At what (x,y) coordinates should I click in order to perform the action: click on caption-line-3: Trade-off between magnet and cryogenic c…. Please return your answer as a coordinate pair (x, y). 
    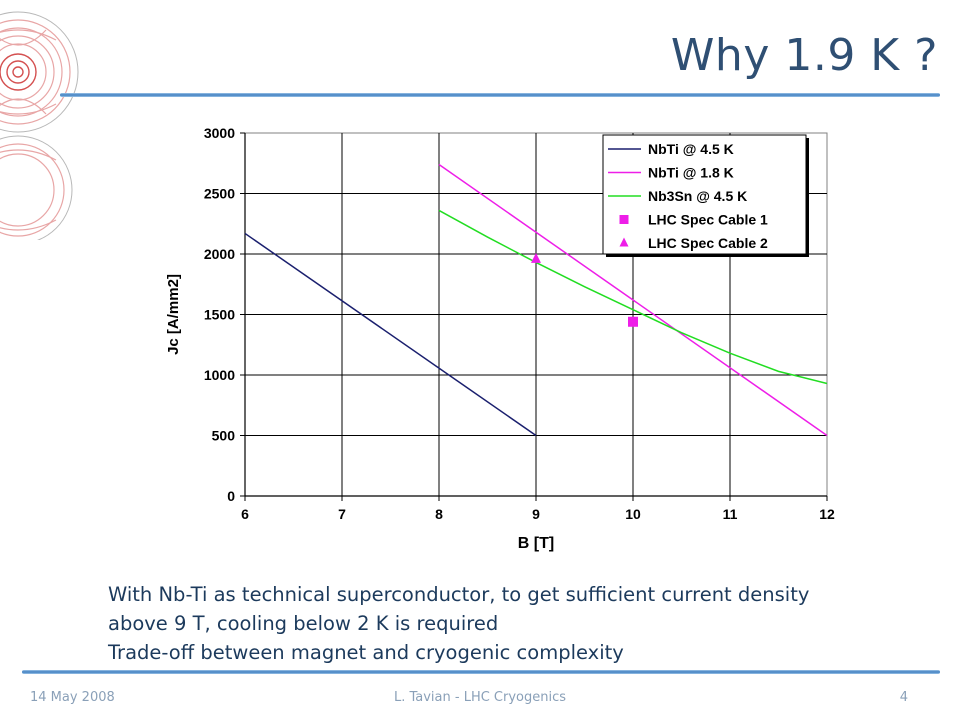
    Looking at the image, I should click on (366, 652).